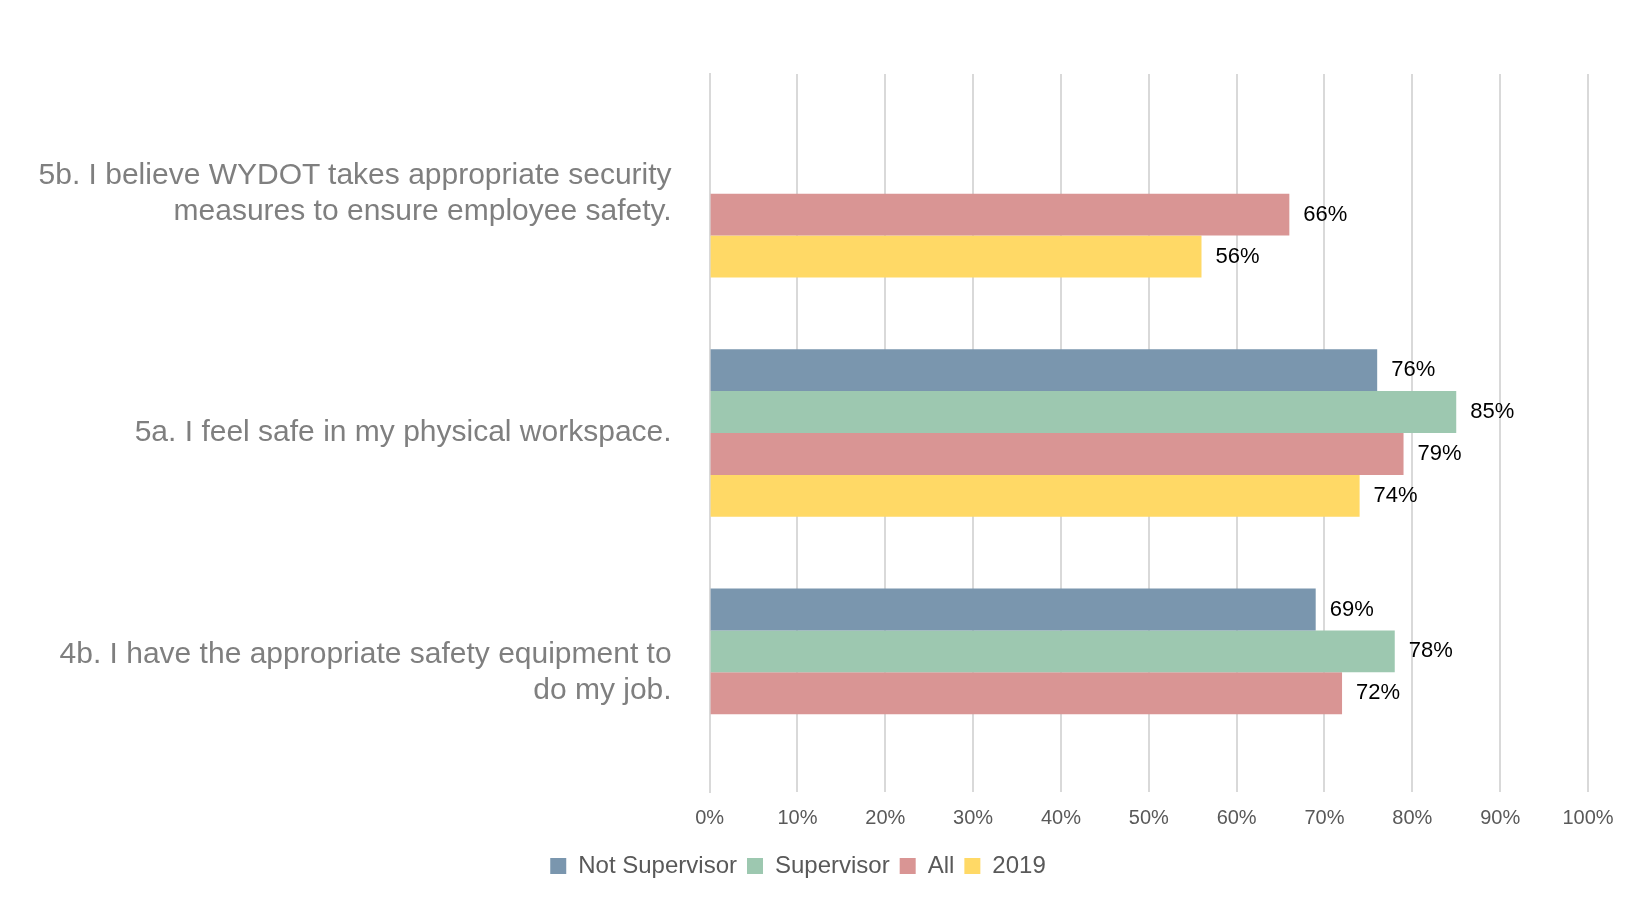 The image size is (1640, 902). I want to click on x-tick-label: 80%, so click(1412, 816).